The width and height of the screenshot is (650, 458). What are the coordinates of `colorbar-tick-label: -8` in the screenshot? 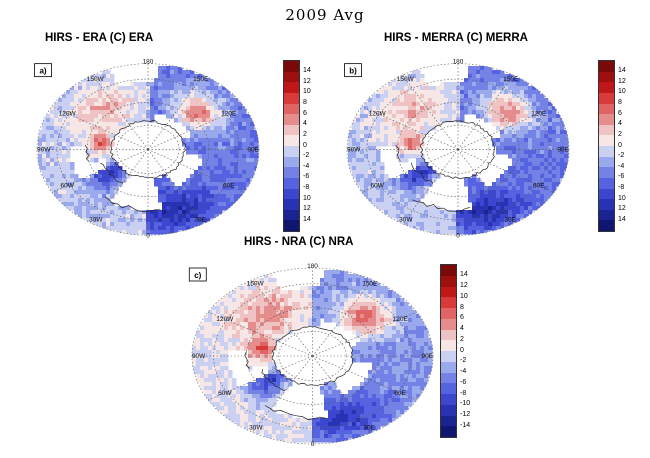 It's located at (621, 187).